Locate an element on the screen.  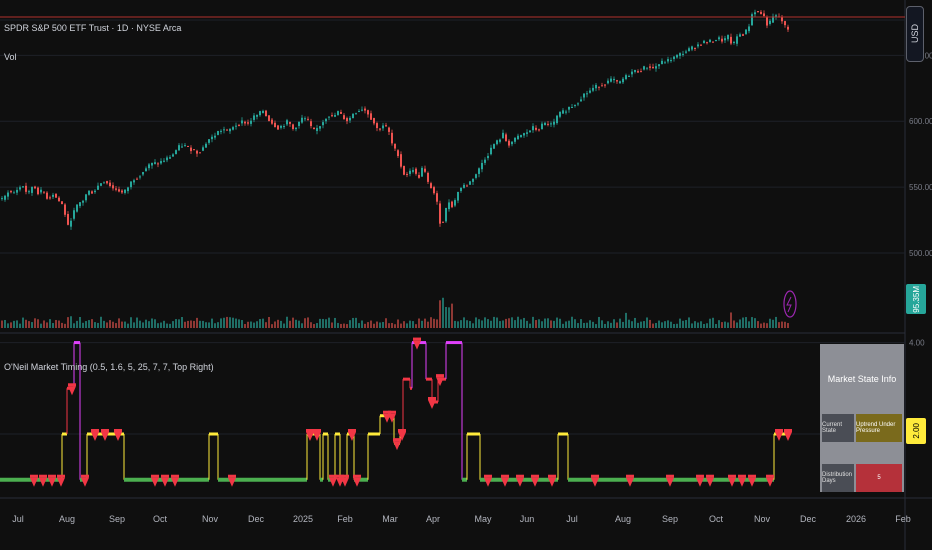
time-tick-label: Feb is located at coordinates (903, 519).